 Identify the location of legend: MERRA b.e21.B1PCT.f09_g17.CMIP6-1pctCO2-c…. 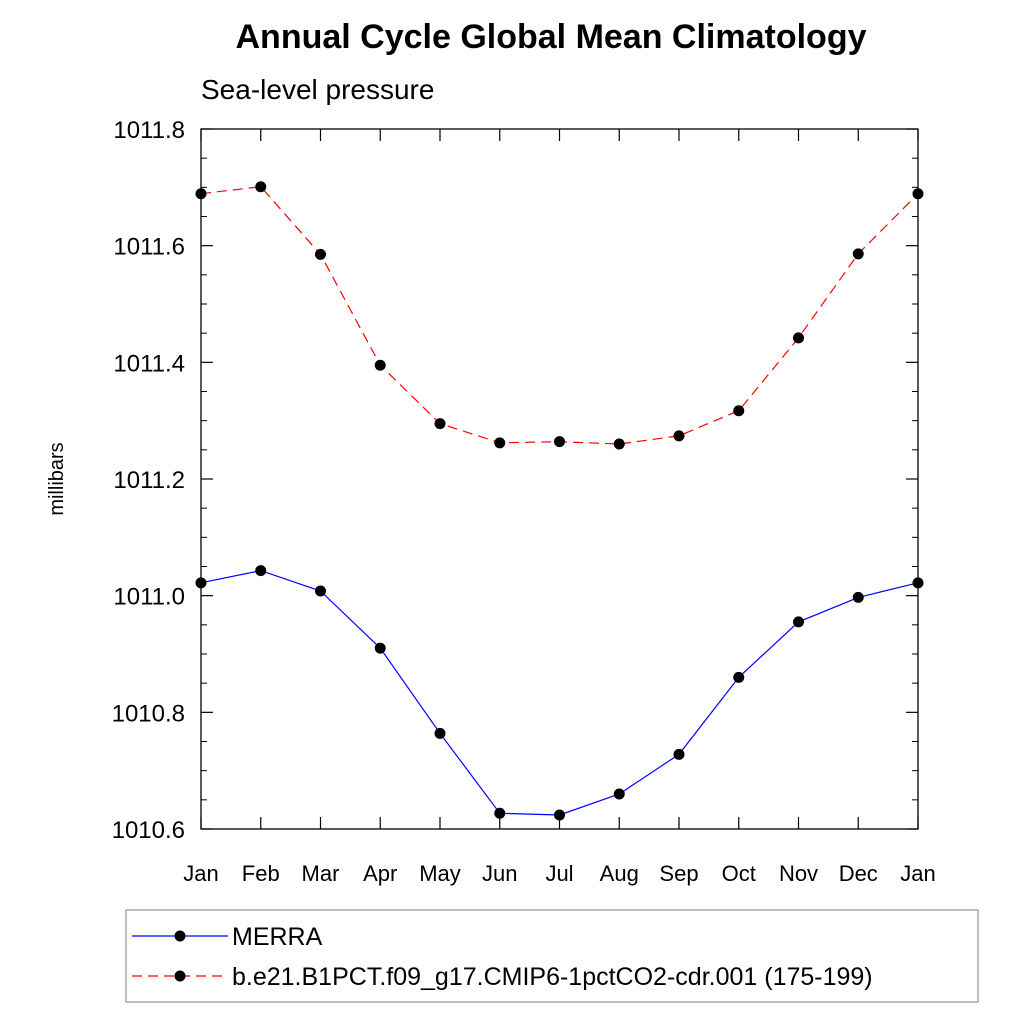
(552, 956).